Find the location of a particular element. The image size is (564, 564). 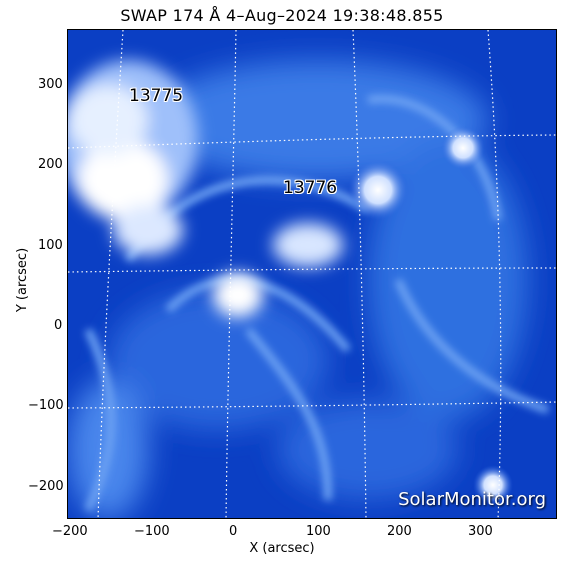

x-axis-label: X (arcsec) is located at coordinates (282, 548).